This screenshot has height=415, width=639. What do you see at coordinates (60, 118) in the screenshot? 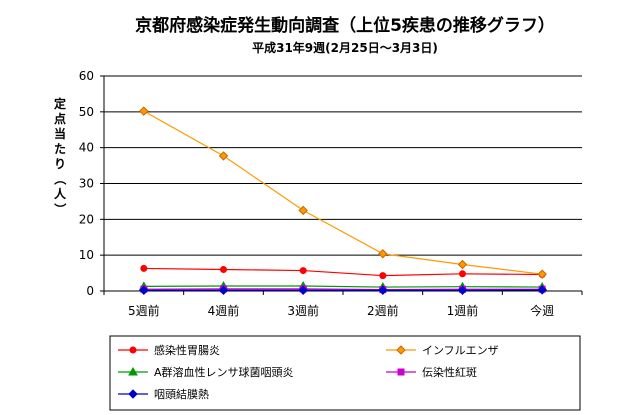
I see `y-axis-label-char: 点` at bounding box center [60, 118].